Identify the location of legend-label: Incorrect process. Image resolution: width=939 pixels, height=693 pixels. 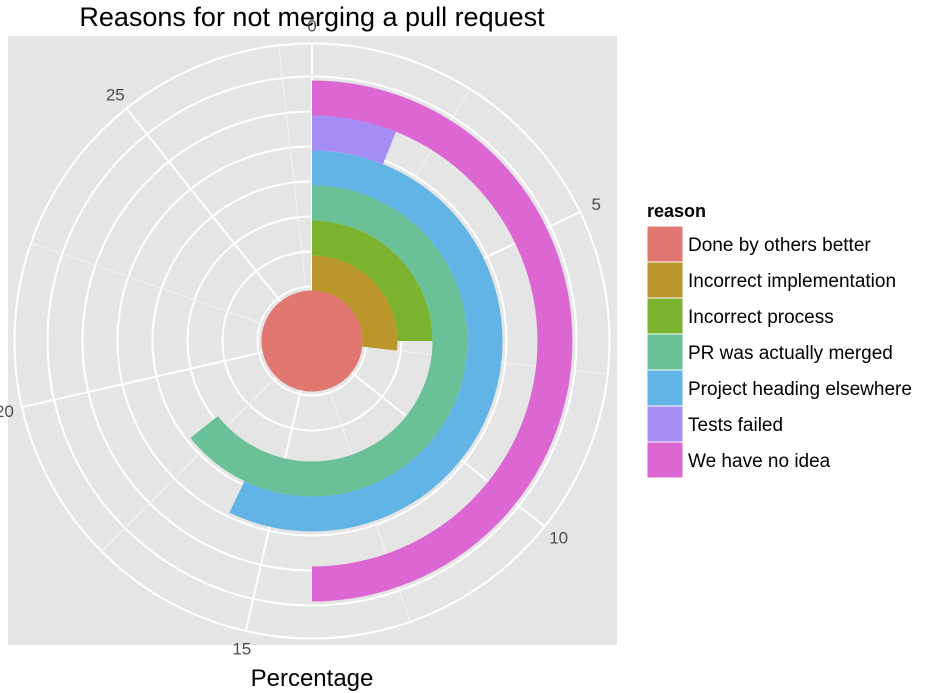
(761, 317).